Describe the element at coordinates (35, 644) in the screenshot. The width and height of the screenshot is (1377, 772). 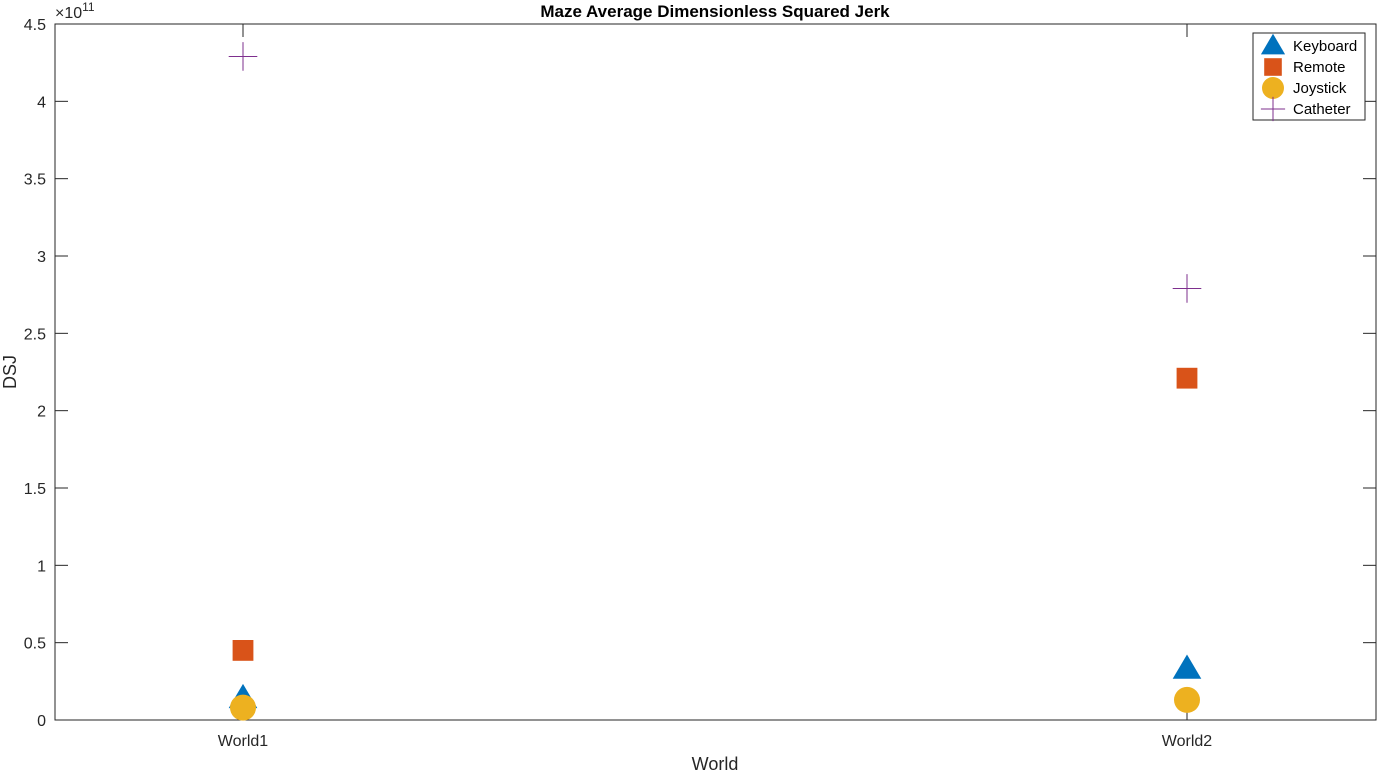
I see `y-tick-label: 0.5` at that location.